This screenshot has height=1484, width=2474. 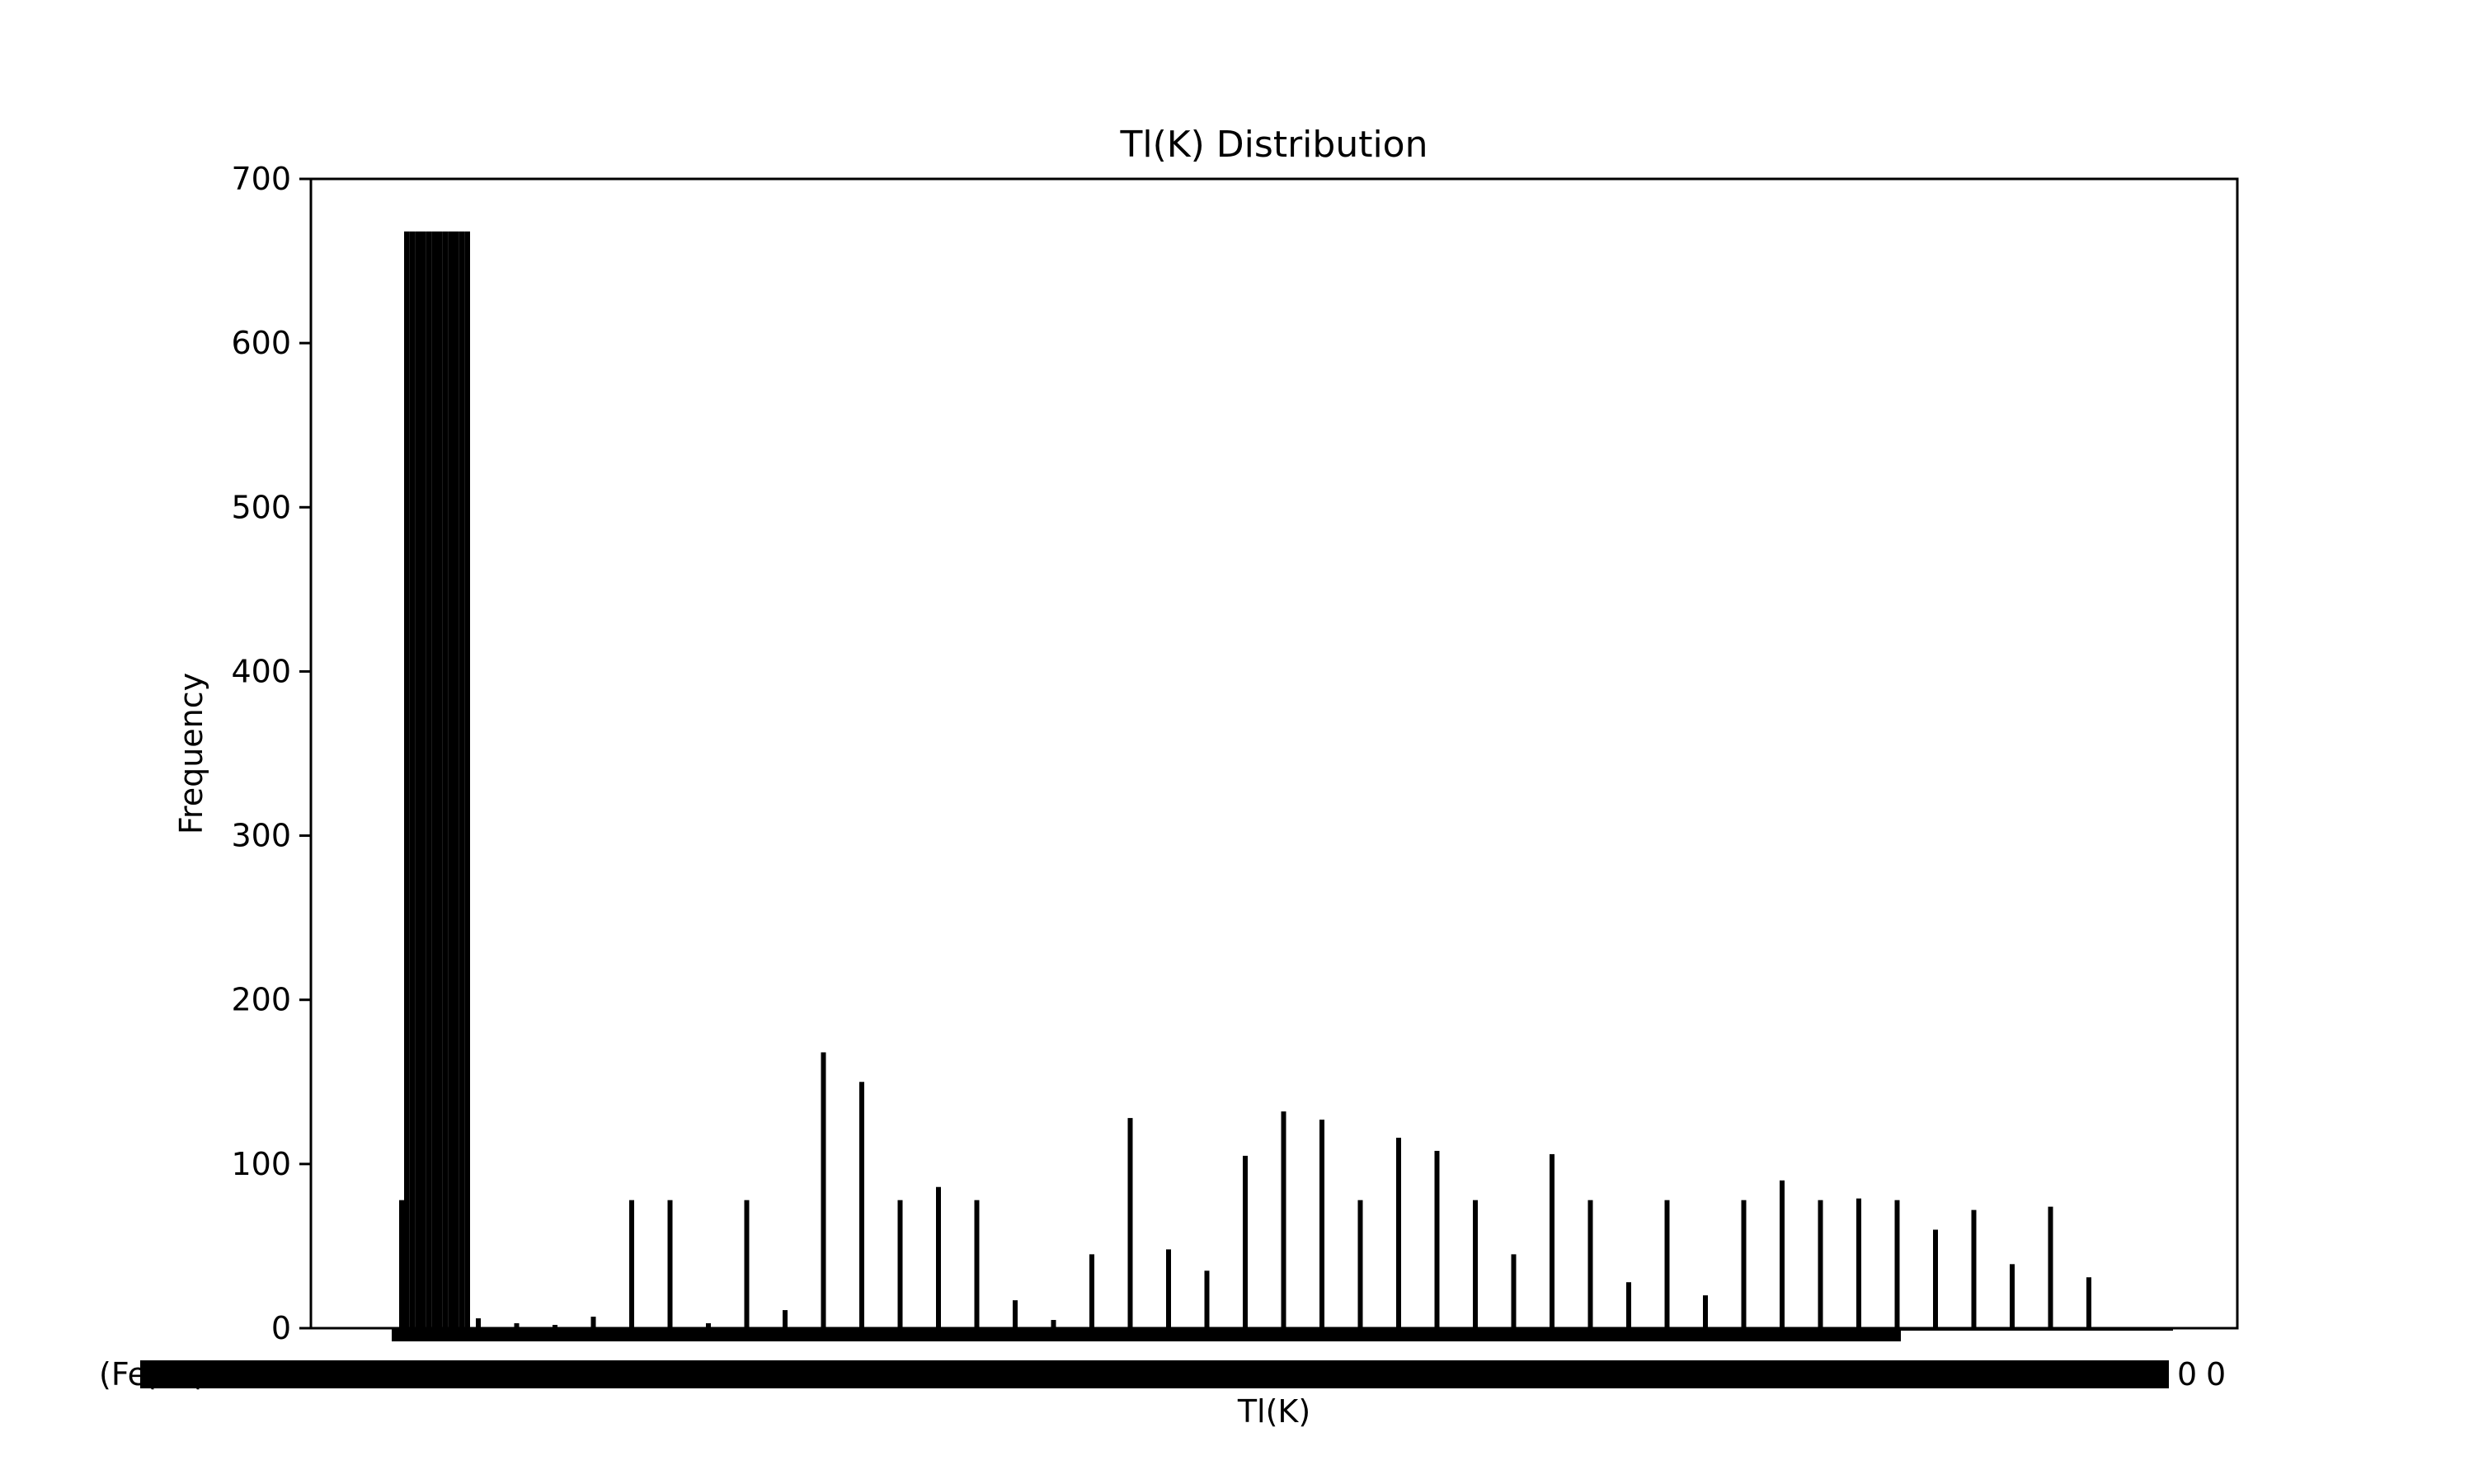 What do you see at coordinates (123, 1374) in the screenshot?
I see `x-tick-label-0: (Fe` at bounding box center [123, 1374].